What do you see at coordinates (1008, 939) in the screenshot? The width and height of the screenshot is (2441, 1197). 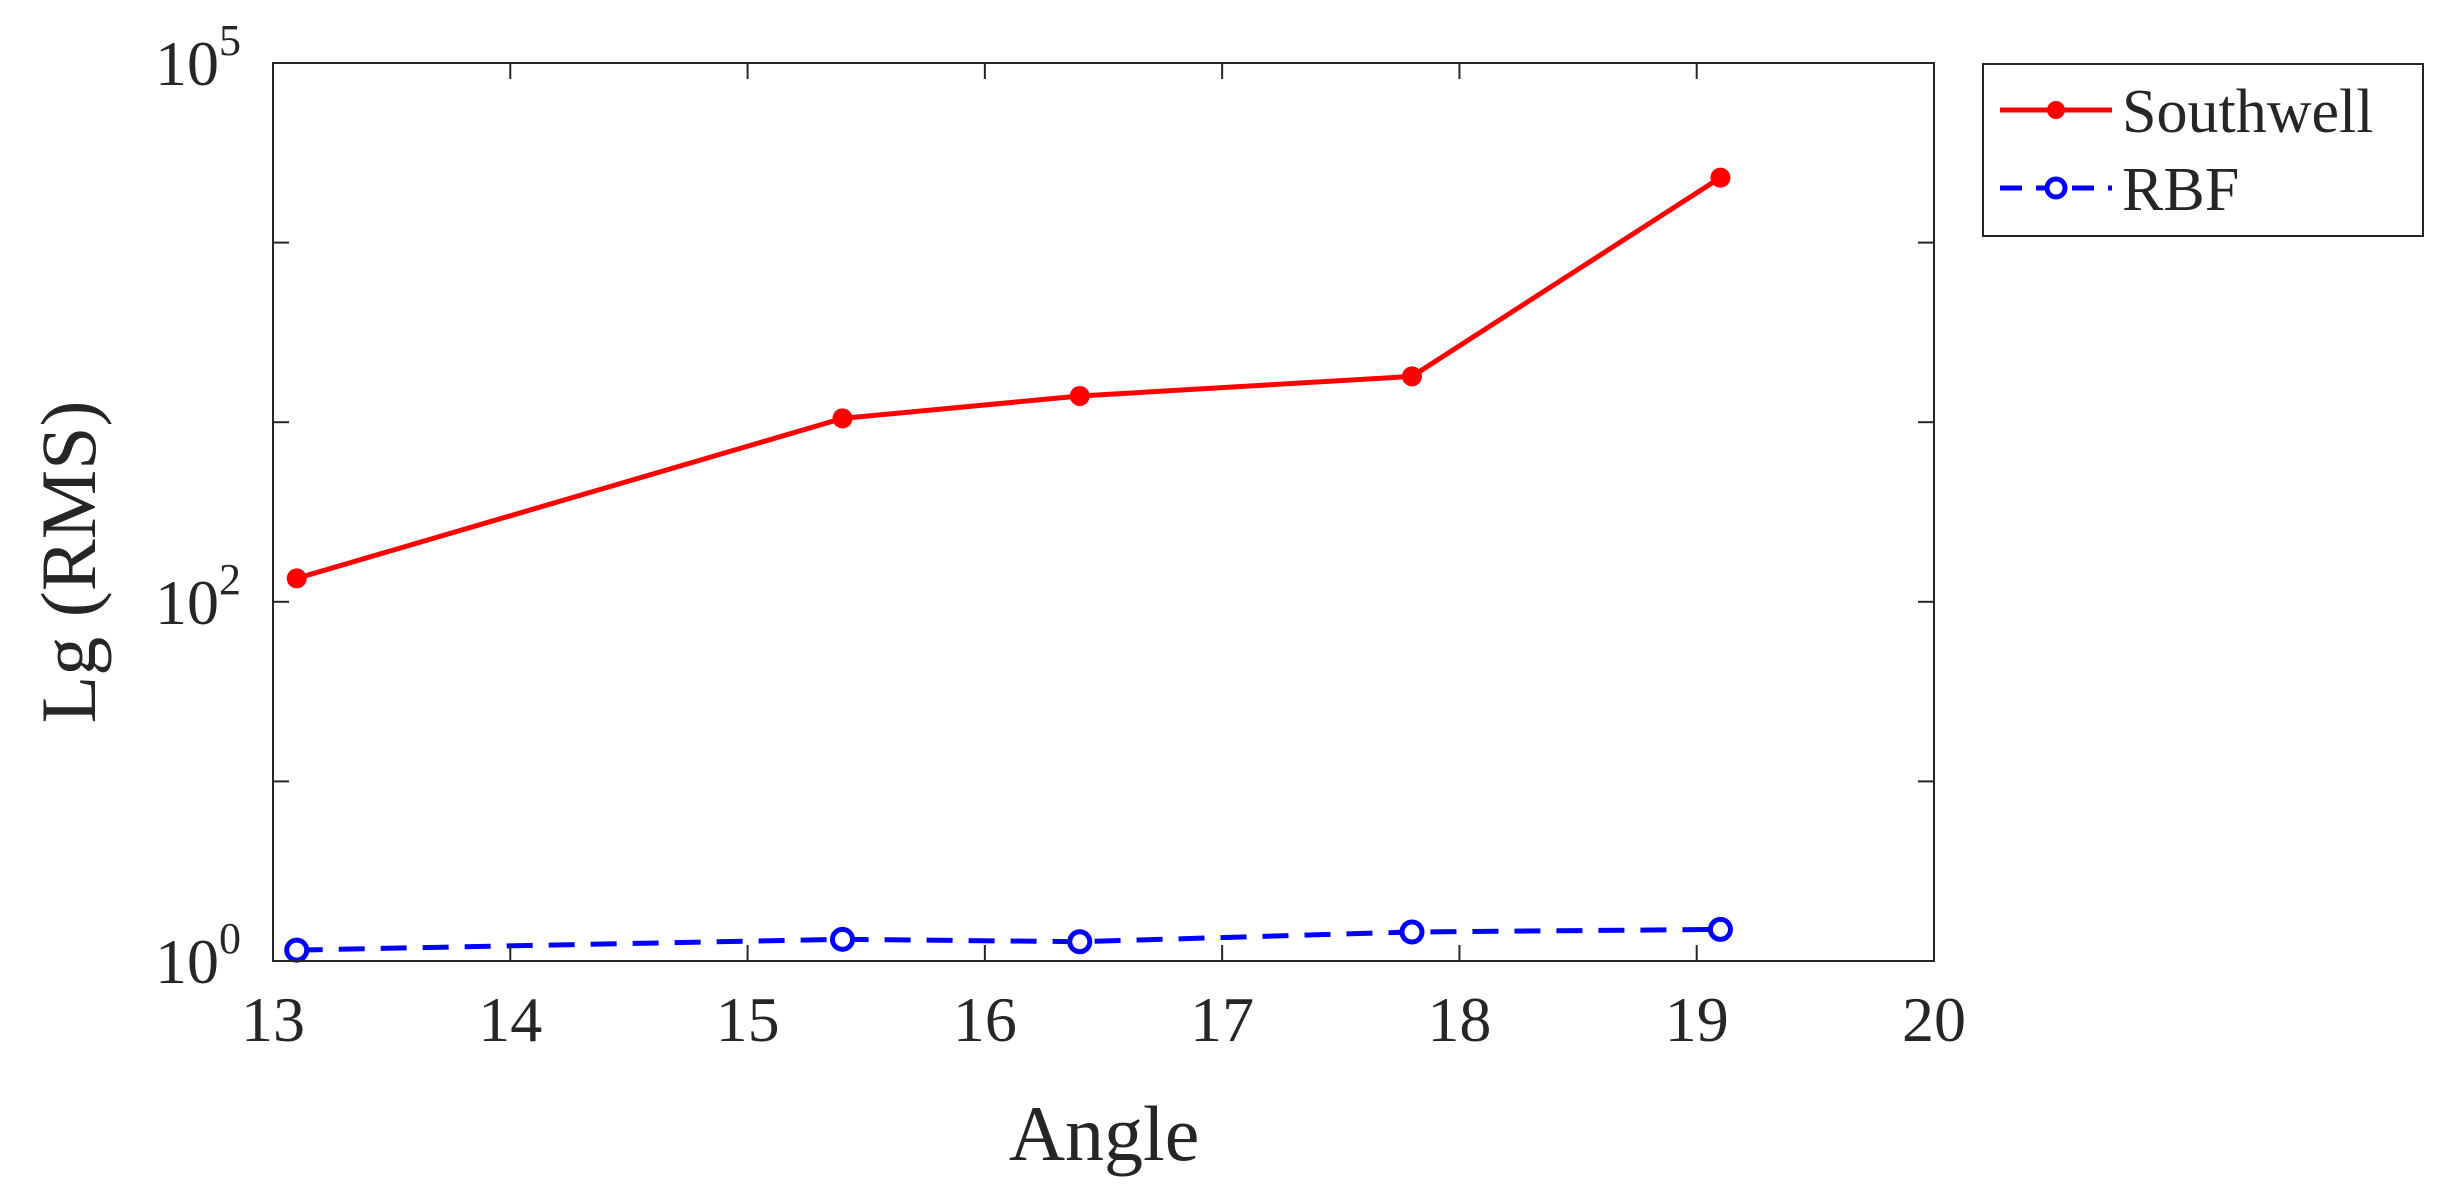 I see `series-line-rbf` at bounding box center [1008, 939].